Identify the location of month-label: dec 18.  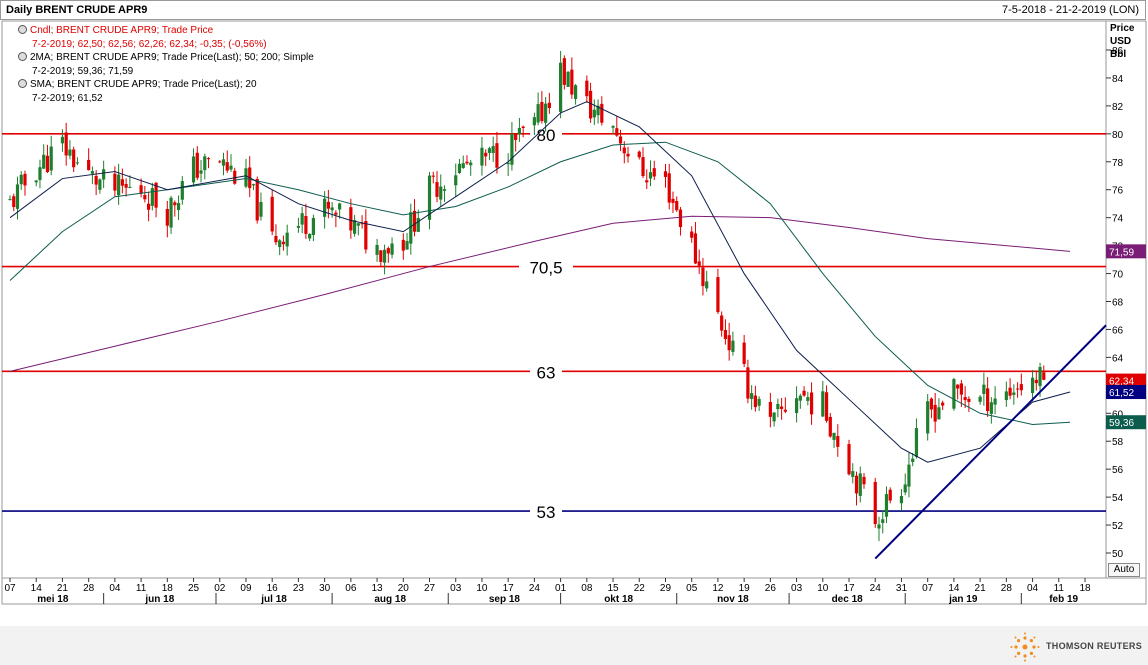
(848, 599).